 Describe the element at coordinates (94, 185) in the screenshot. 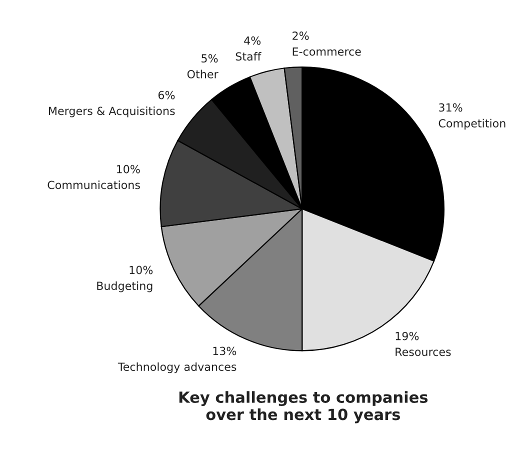

I see `slice-label: Communications` at that location.